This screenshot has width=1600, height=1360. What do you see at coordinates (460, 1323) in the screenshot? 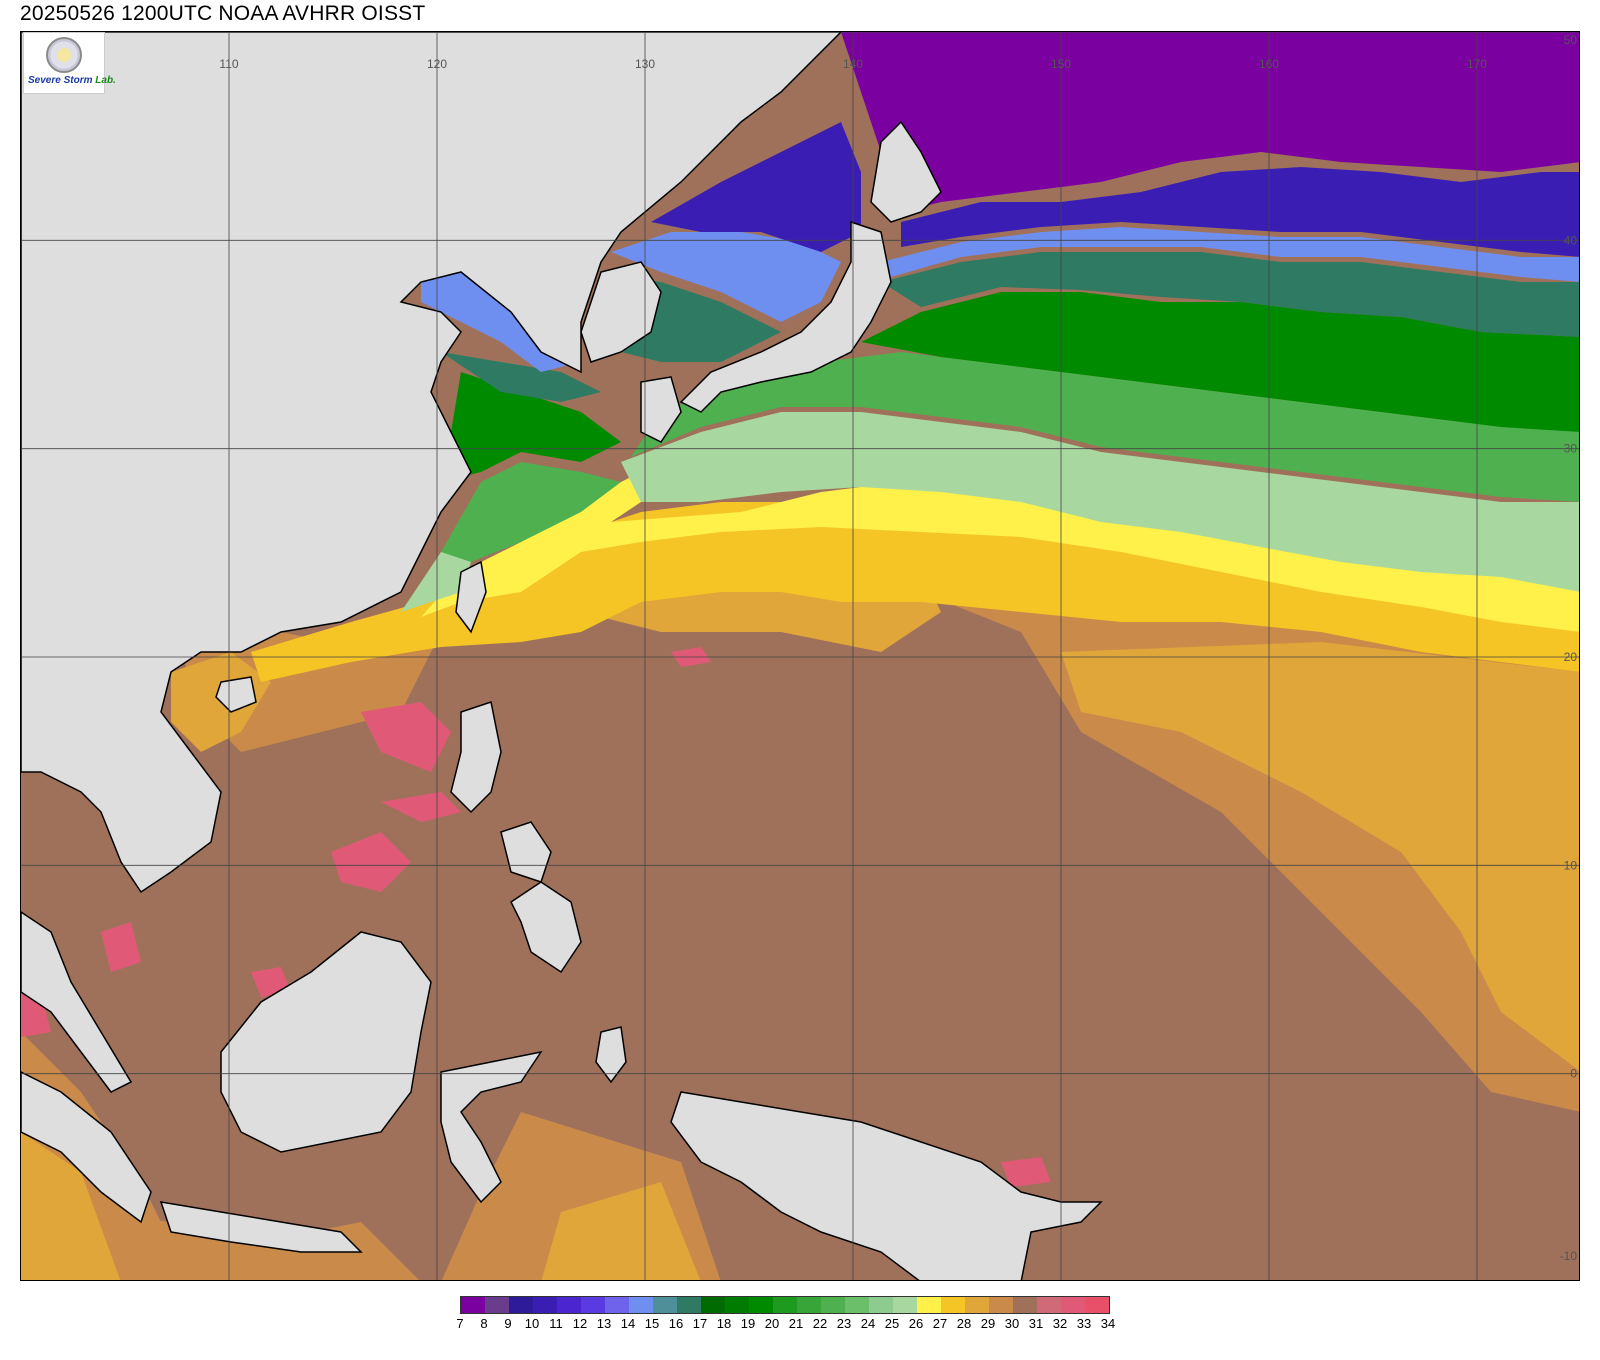
I see `colorbar-tick-label: 7` at bounding box center [460, 1323].